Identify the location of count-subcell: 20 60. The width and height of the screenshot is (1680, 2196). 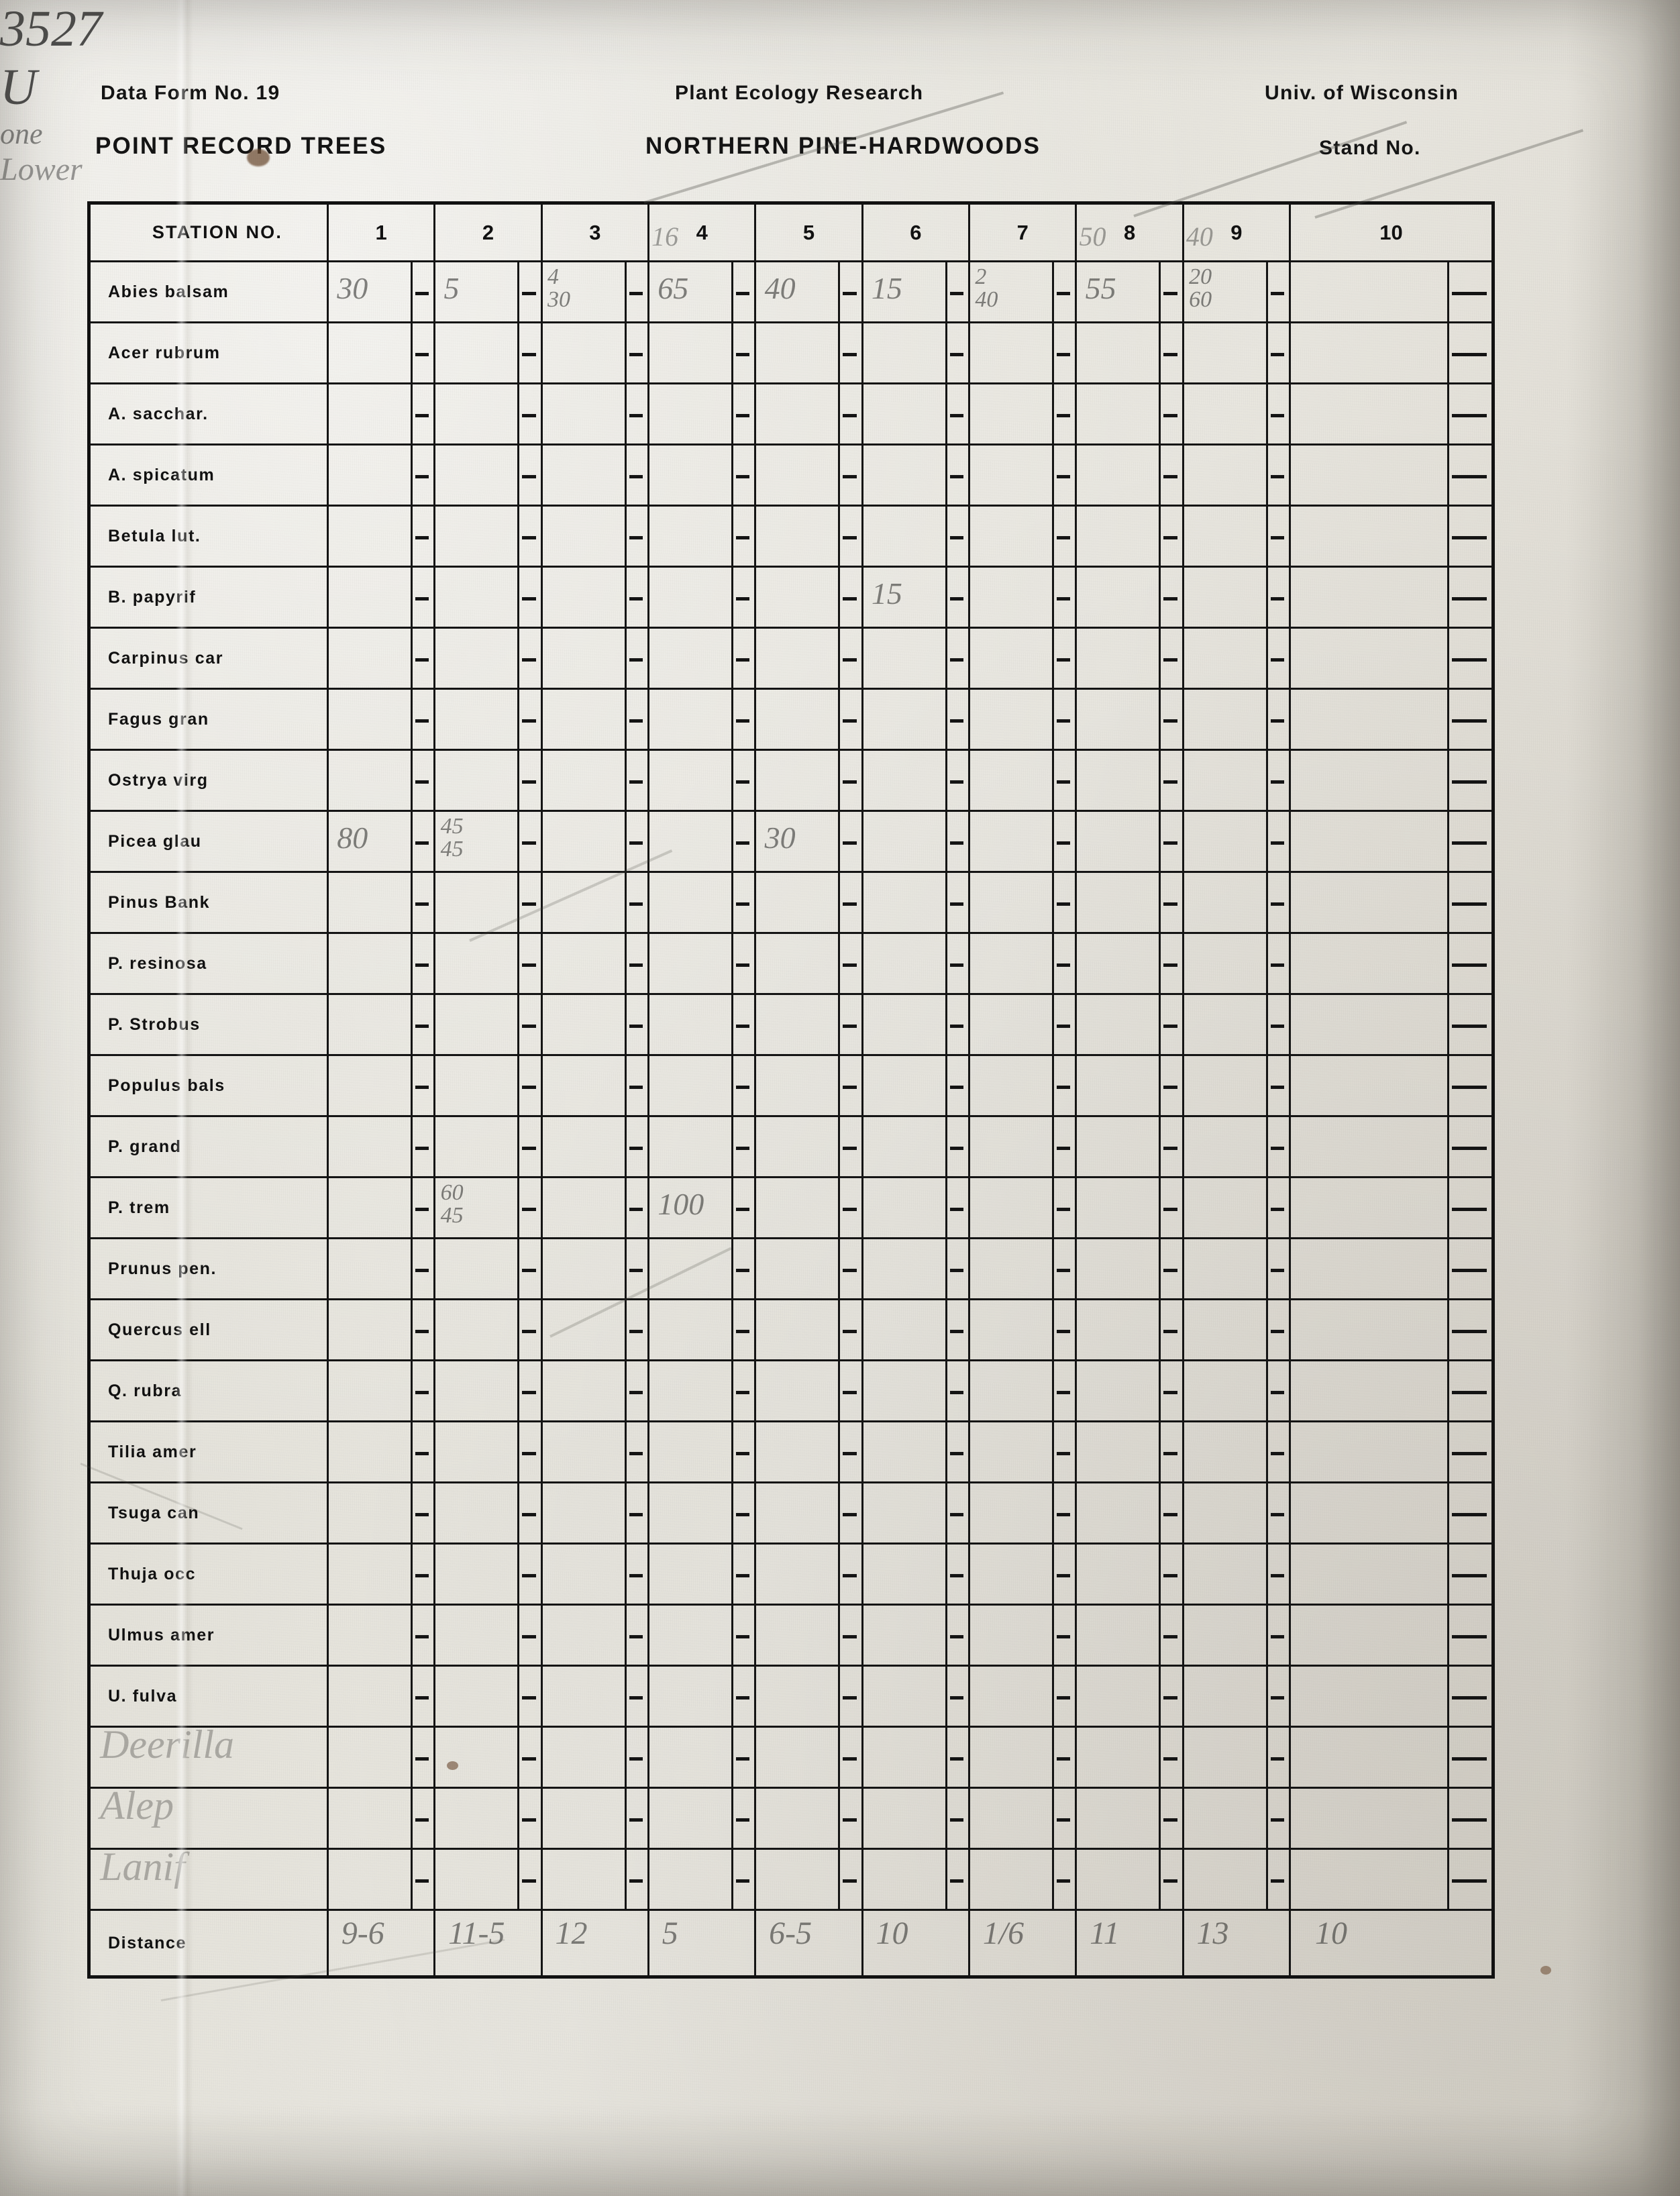
(1226, 291).